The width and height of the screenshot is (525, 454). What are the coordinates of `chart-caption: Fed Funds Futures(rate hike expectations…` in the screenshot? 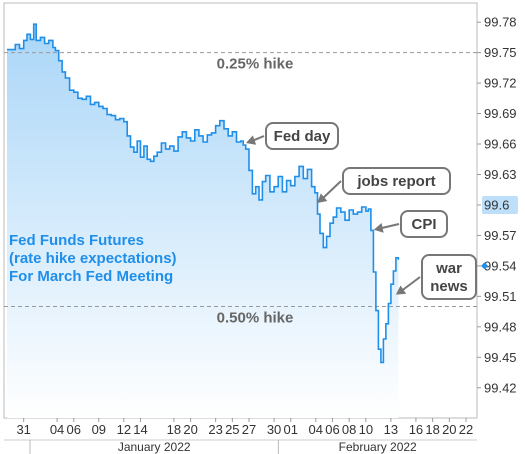 It's located at (93, 258).